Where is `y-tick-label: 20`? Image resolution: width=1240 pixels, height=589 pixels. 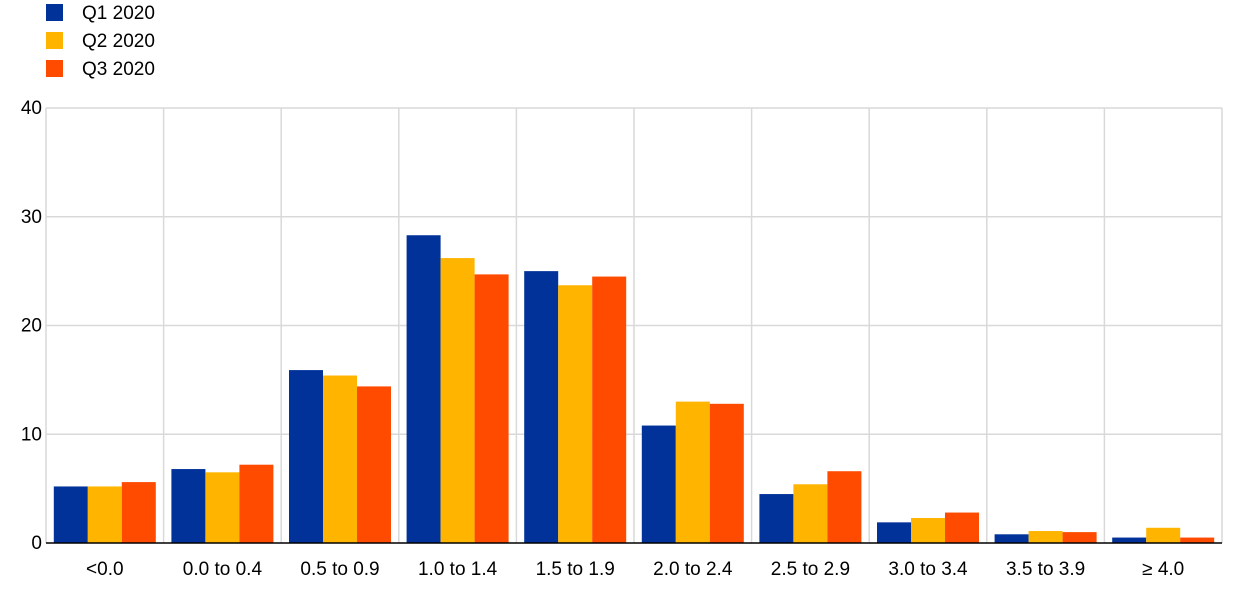 y-tick-label: 20 is located at coordinates (31, 326).